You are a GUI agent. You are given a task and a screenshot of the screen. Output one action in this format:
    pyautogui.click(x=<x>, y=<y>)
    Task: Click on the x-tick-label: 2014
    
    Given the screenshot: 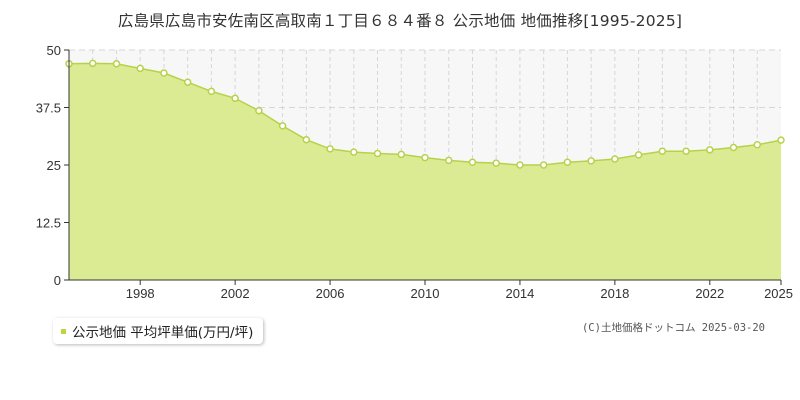 What is the action you would take?
    pyautogui.click(x=519, y=293)
    